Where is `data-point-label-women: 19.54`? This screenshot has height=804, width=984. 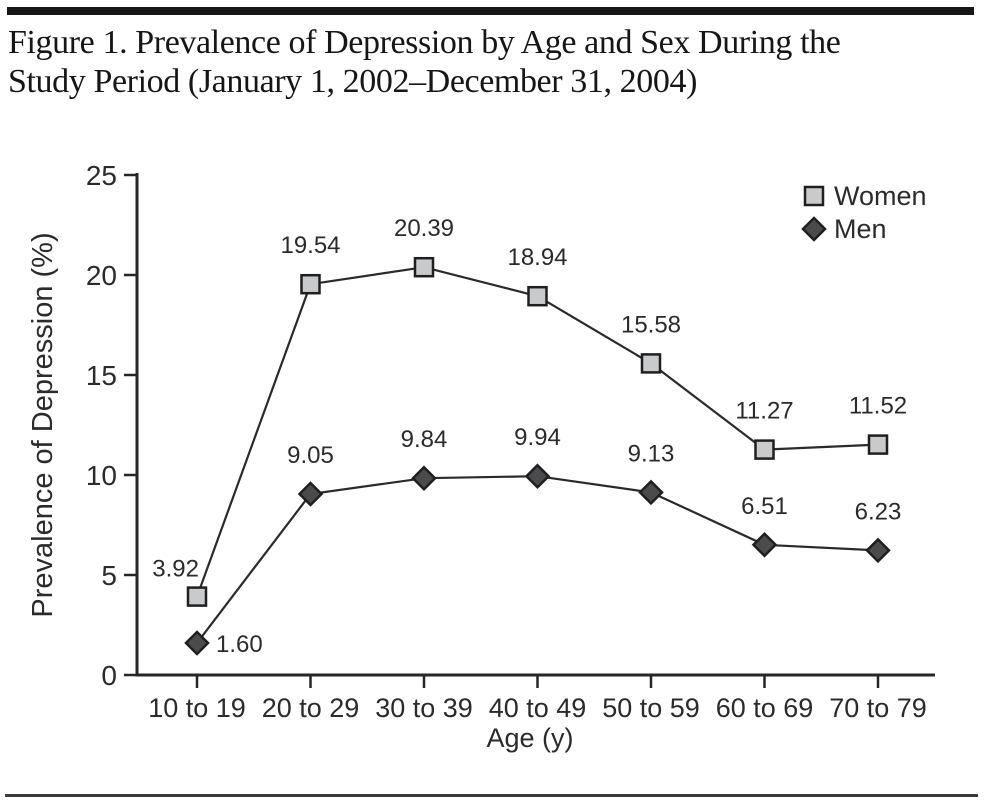
data-point-label-women: 19.54 is located at coordinates (310, 245).